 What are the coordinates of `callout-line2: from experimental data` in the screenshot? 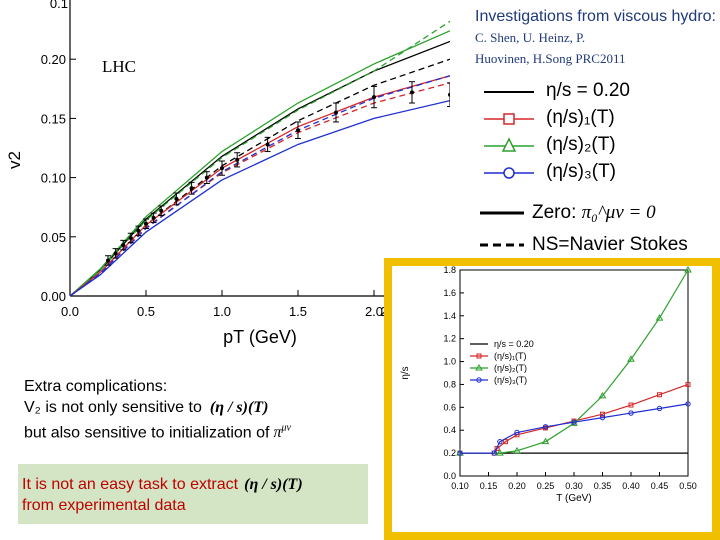 It's located at (104, 505).